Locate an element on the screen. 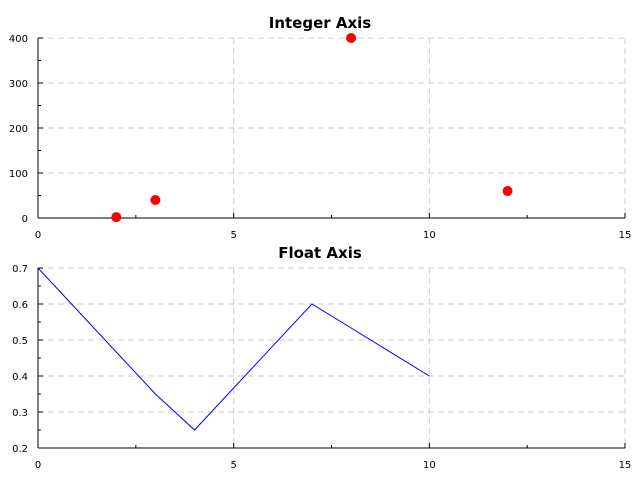  y-tick-label: 200 is located at coordinates (18, 129).